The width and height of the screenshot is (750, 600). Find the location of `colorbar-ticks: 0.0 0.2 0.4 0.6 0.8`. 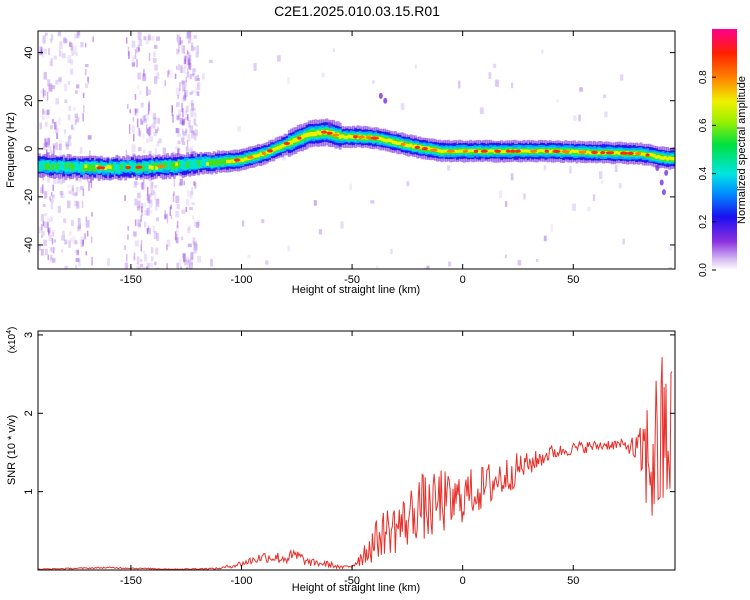

colorbar-ticks: 0.0 0.2 0.4 0.6 0.8 is located at coordinates (707, 173).